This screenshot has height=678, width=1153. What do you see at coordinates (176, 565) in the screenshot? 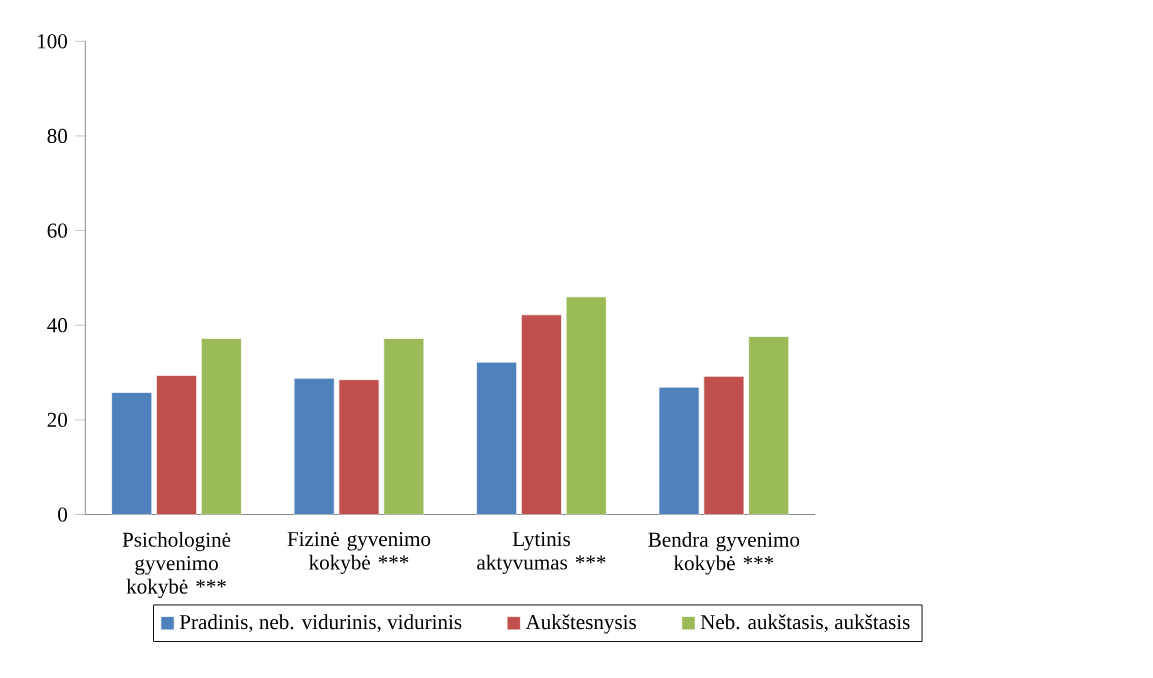
I see `x-tick-label: Psichologinė gyvenimo kokybė ***` at bounding box center [176, 565].